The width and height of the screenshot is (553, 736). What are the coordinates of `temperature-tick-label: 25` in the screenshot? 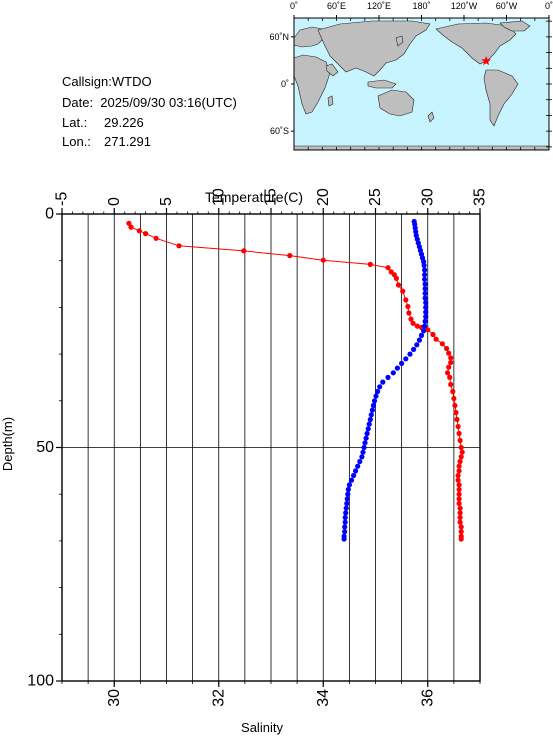 It's located at (375, 197).